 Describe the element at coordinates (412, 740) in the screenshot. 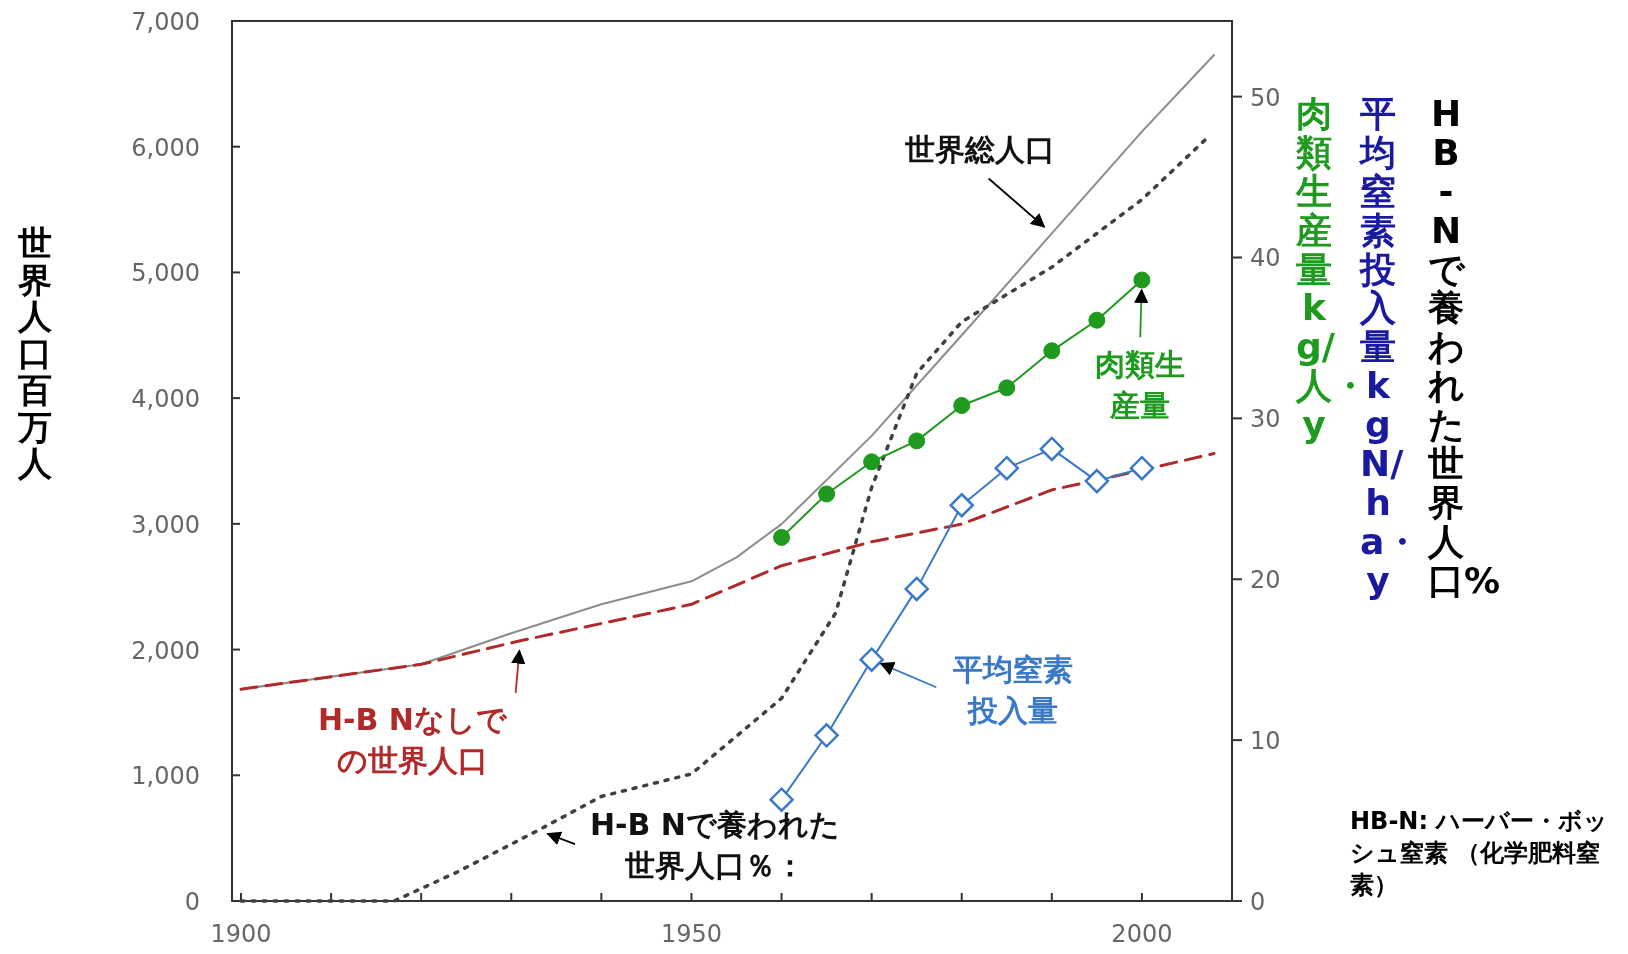

I see `series-label: H-B Nなしでの世界人口` at that location.